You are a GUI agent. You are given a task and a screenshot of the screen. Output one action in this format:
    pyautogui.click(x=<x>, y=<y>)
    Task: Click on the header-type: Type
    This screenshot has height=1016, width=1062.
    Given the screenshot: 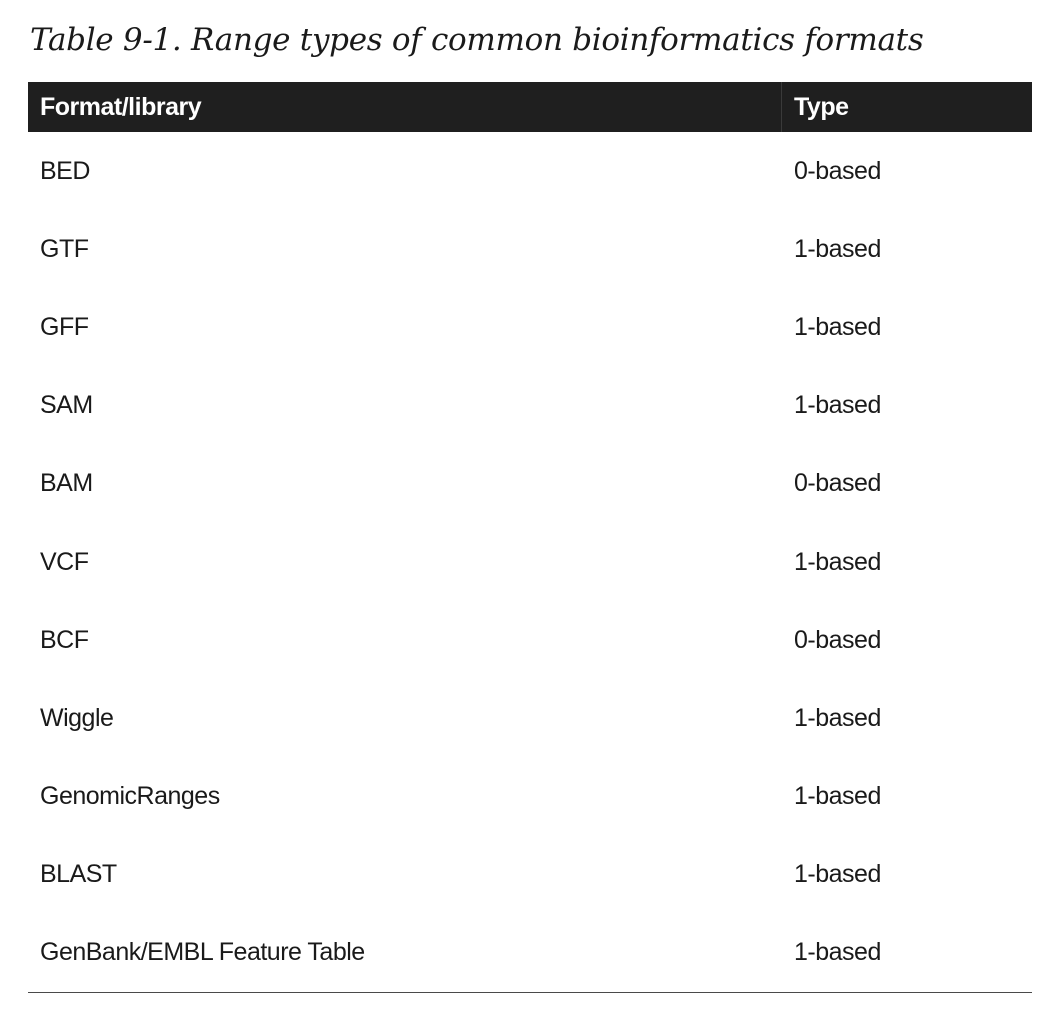 What is the action you would take?
    pyautogui.click(x=821, y=106)
    